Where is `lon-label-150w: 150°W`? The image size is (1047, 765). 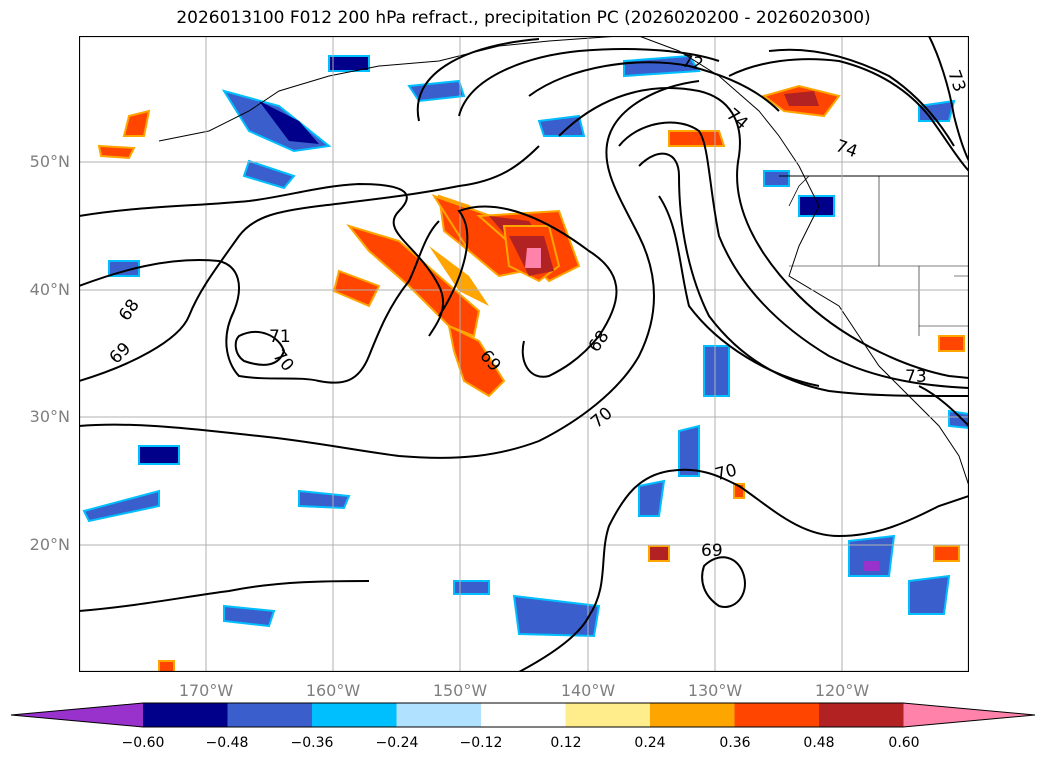 lon-label-150w: 150°W is located at coordinates (460, 690).